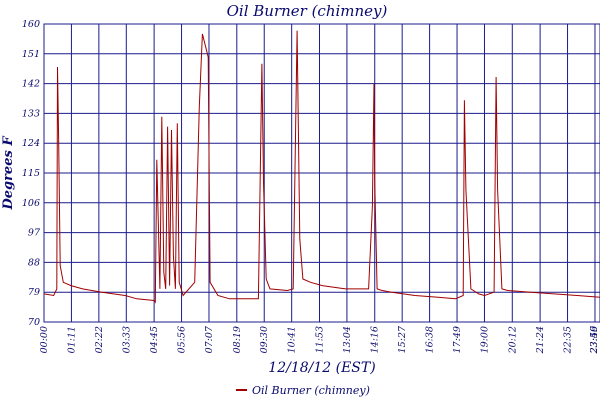 Image resolution: width=600 pixels, height=400 pixels. I want to click on x-tick-label: 11:53, so click(319, 339).